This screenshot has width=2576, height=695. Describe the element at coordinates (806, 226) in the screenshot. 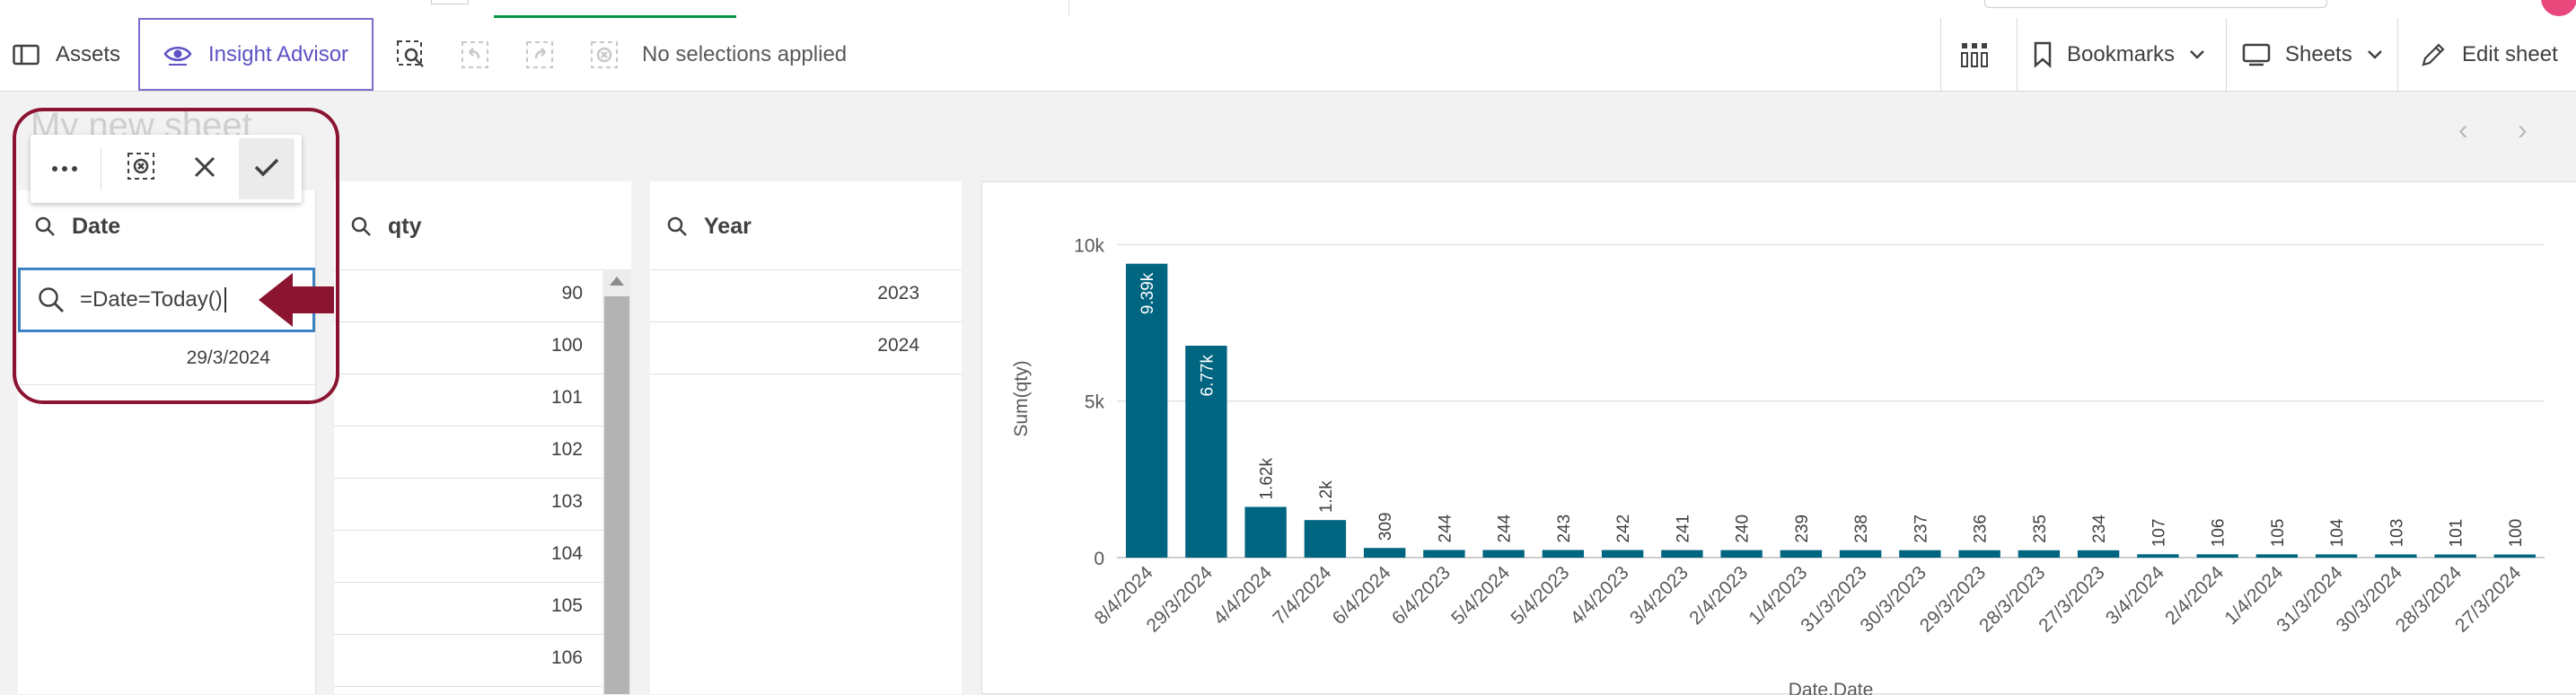

I see `year-filter-header: Year` at that location.